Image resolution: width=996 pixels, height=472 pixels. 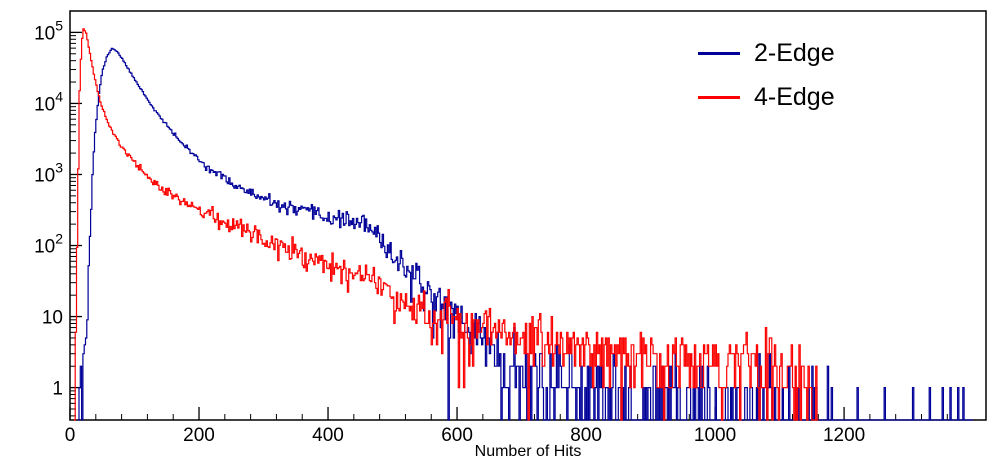 I want to click on svg-text: 400, so click(x=328, y=435).